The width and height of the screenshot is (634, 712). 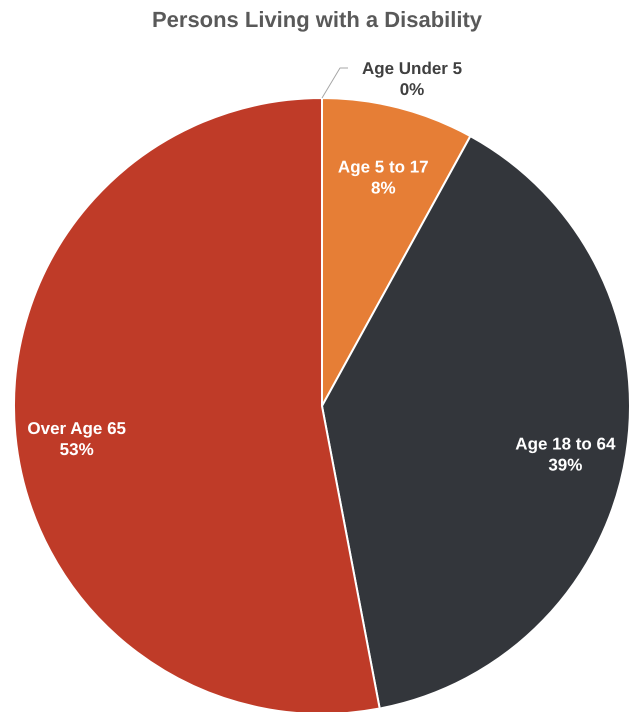 What do you see at coordinates (412, 68) in the screenshot?
I see `category-label: Age Under 5` at bounding box center [412, 68].